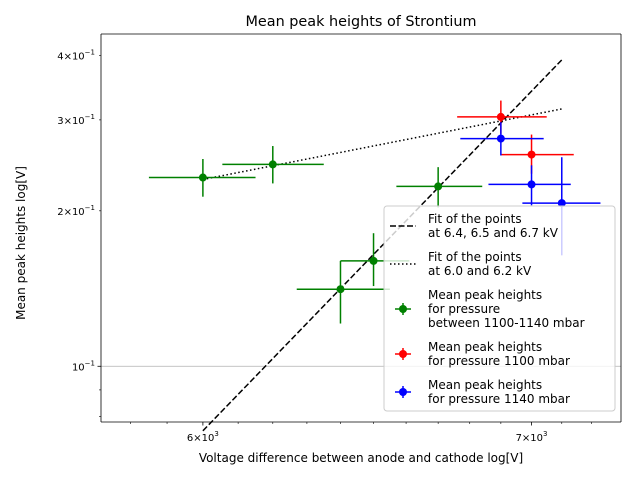 The width and height of the screenshot is (640, 480). Describe the element at coordinates (76, 211) in the screenshot. I see `y-tick-label: 2×10⁻¹` at that location.